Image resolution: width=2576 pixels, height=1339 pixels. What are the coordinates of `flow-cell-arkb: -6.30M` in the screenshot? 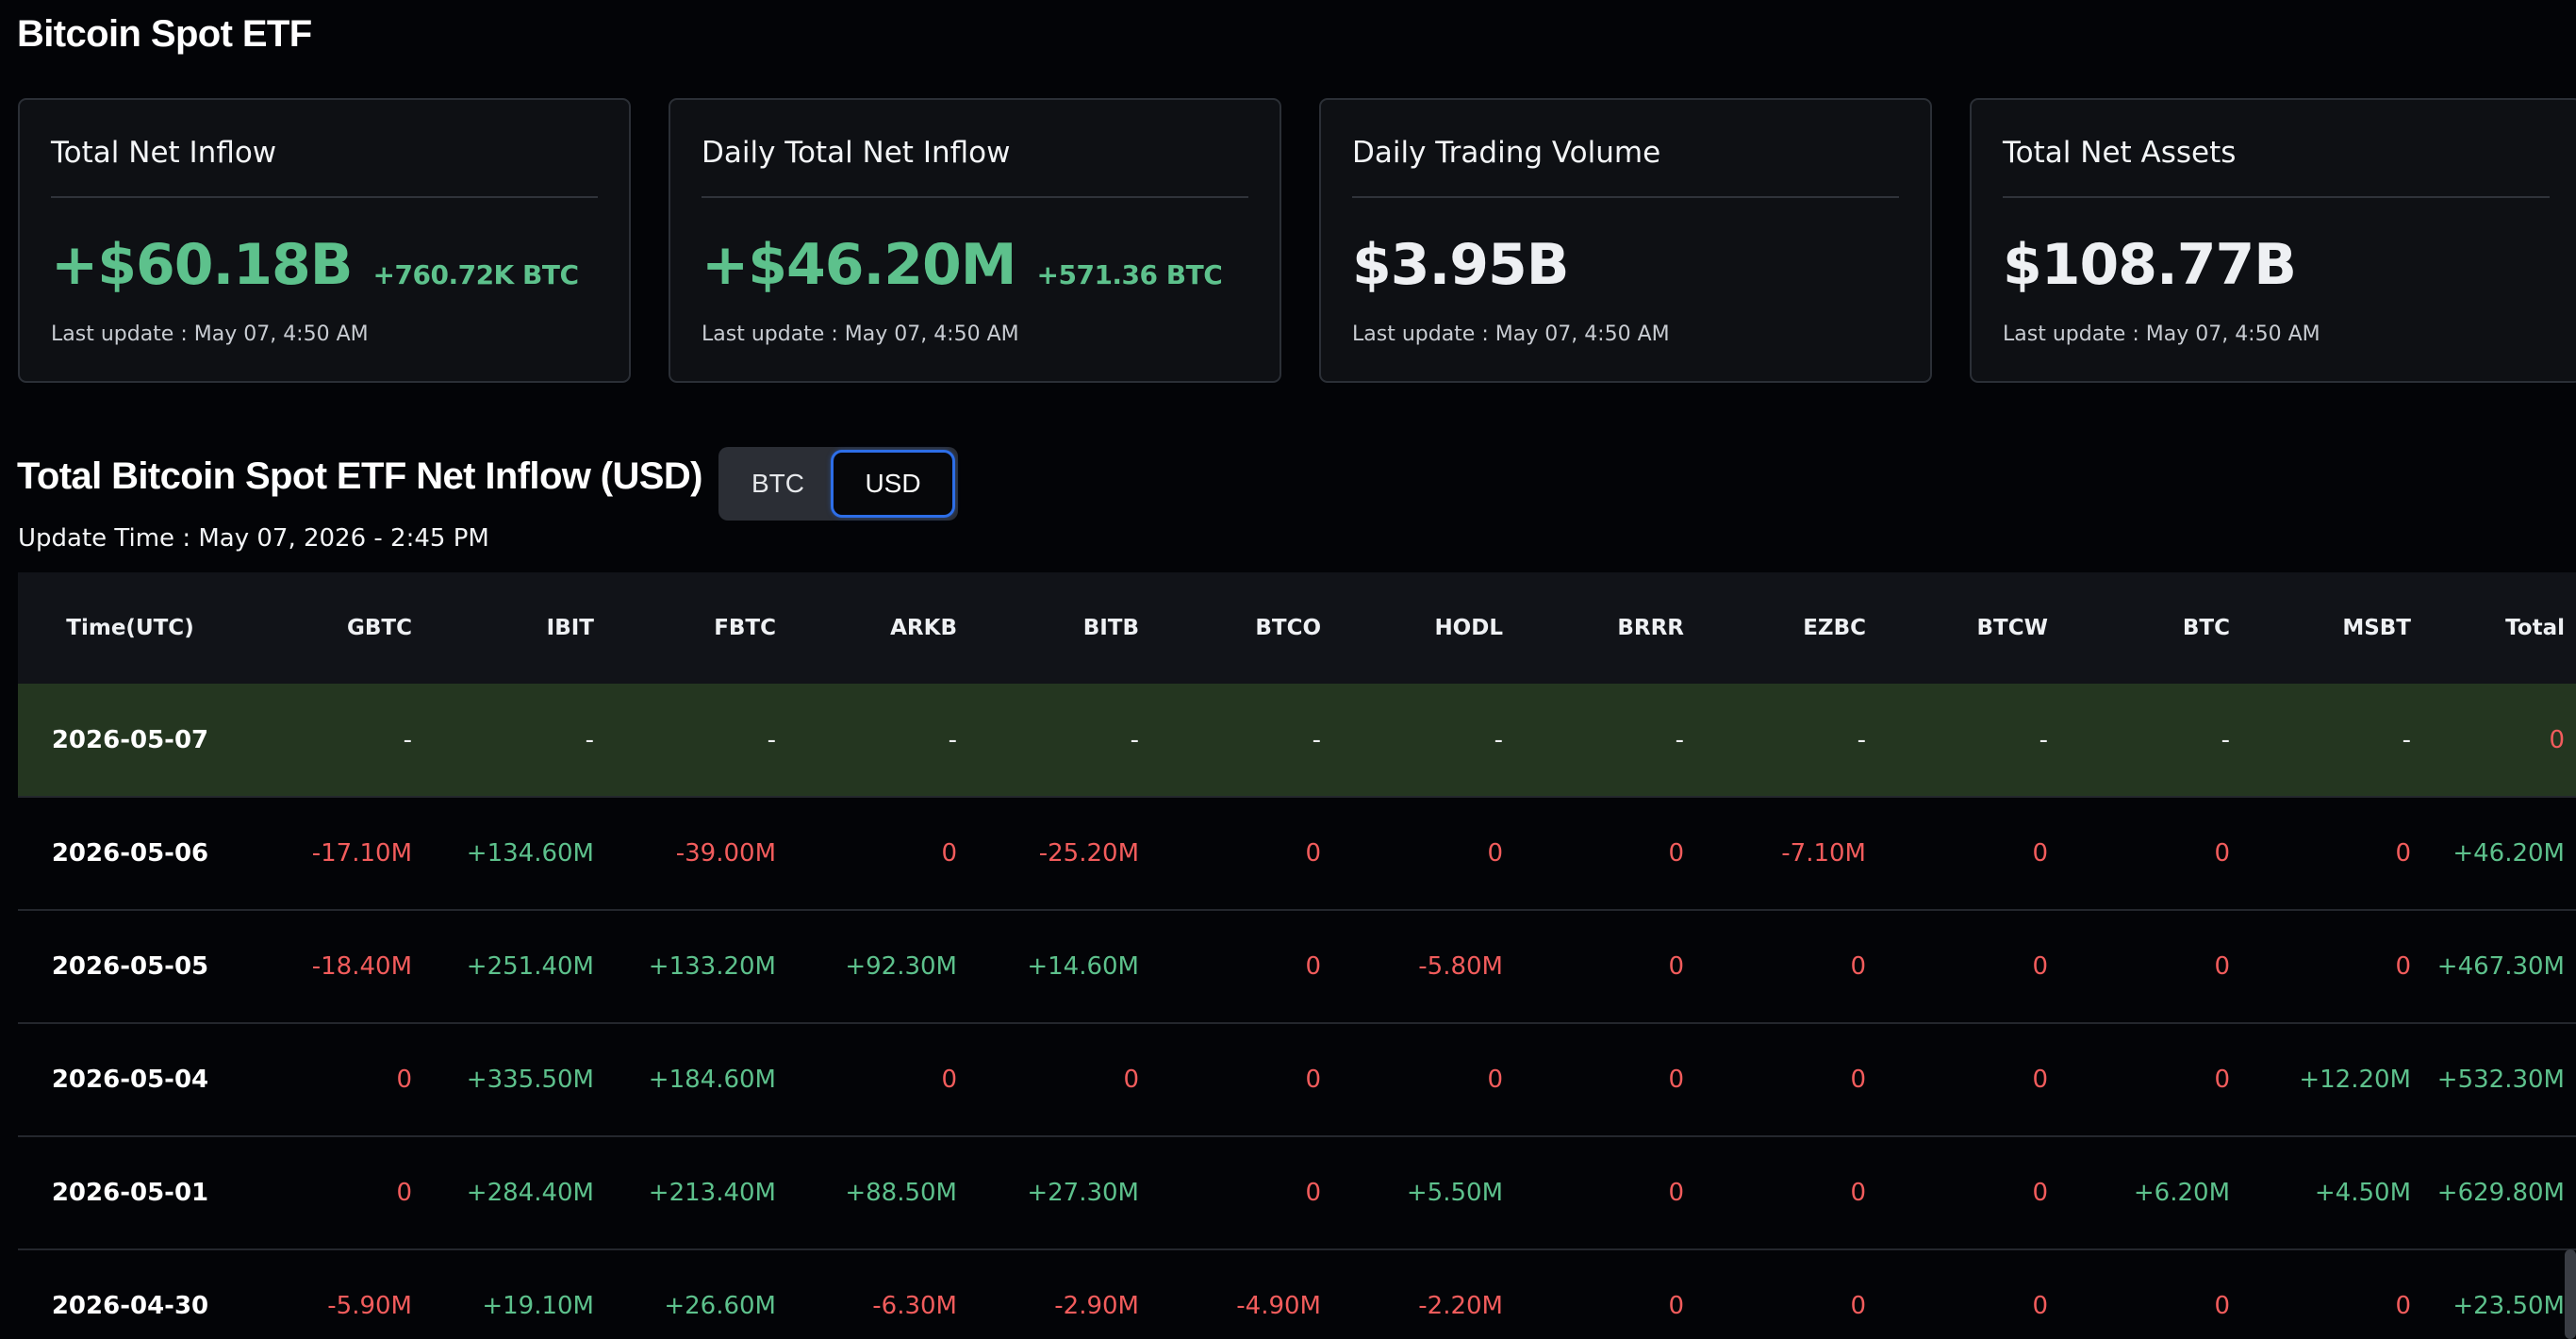 It's located at (914, 1306).